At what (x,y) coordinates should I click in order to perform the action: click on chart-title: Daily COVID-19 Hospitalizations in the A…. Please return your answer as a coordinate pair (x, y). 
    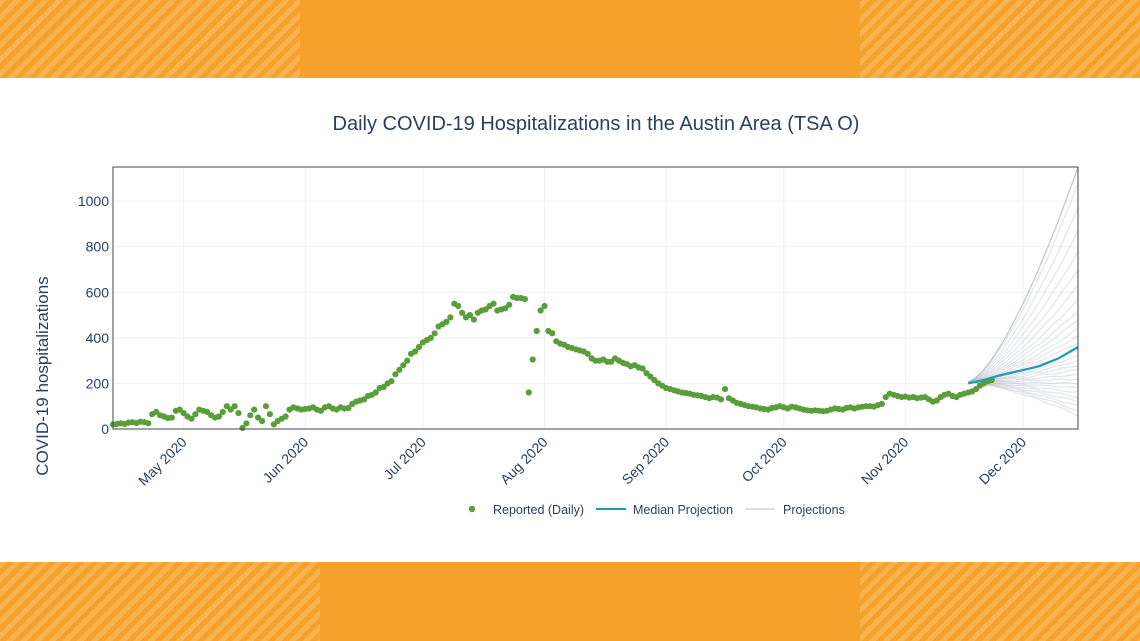
    Looking at the image, I should click on (596, 124).